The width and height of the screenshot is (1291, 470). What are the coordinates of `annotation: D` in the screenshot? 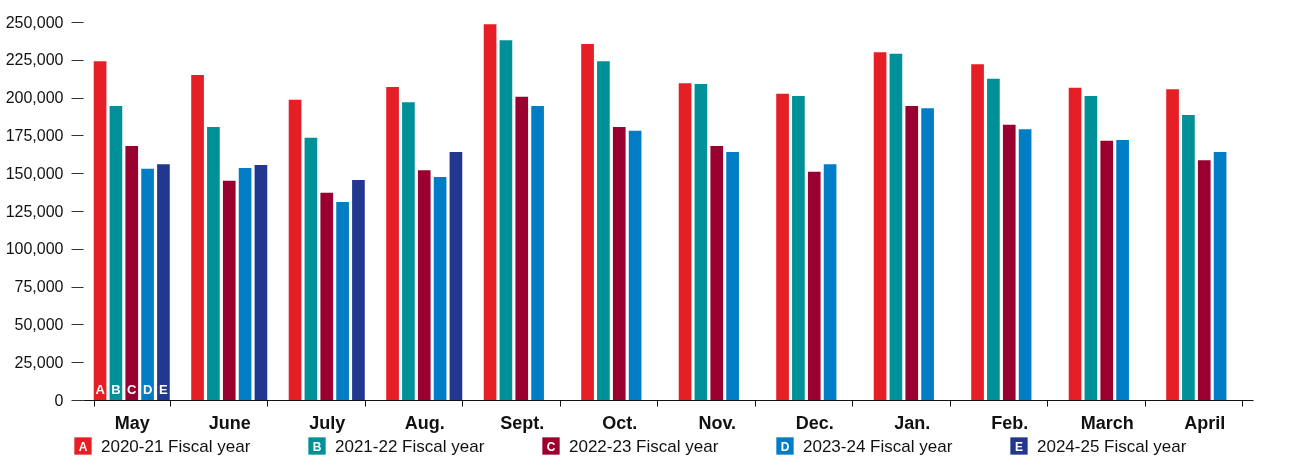 It's located at (147, 389).